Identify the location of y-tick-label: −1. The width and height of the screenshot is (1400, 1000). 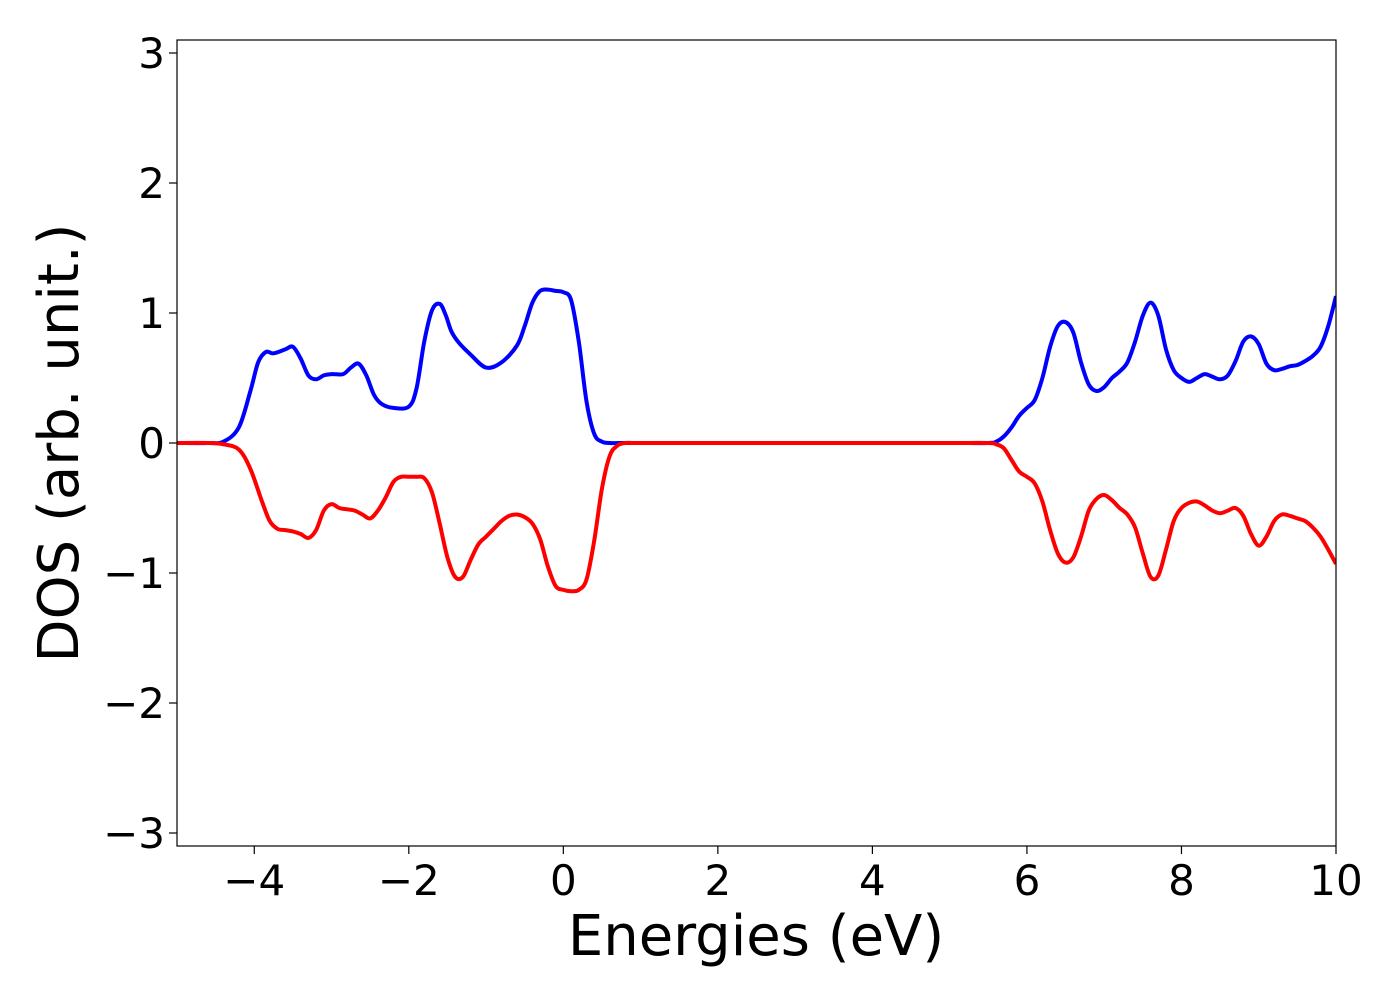
(134, 573).